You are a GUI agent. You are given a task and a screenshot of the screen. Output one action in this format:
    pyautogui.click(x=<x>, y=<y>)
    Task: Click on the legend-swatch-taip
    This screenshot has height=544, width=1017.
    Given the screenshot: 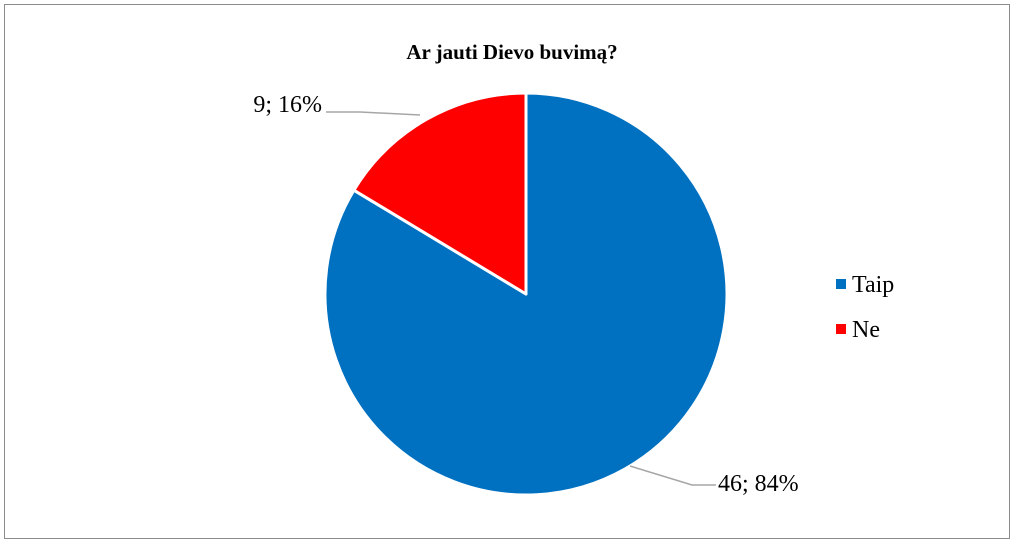 What is the action you would take?
    pyautogui.click(x=841, y=284)
    